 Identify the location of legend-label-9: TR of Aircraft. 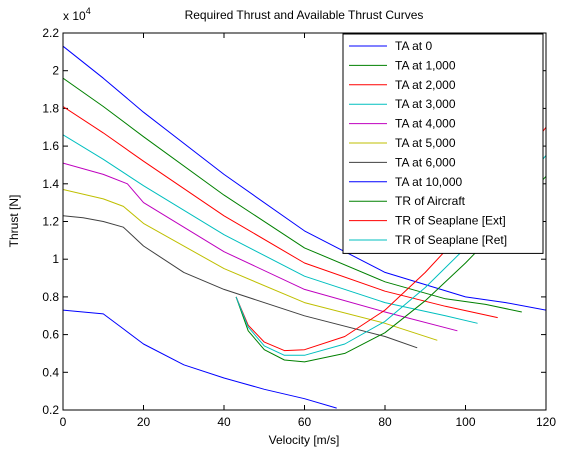
(430, 201).